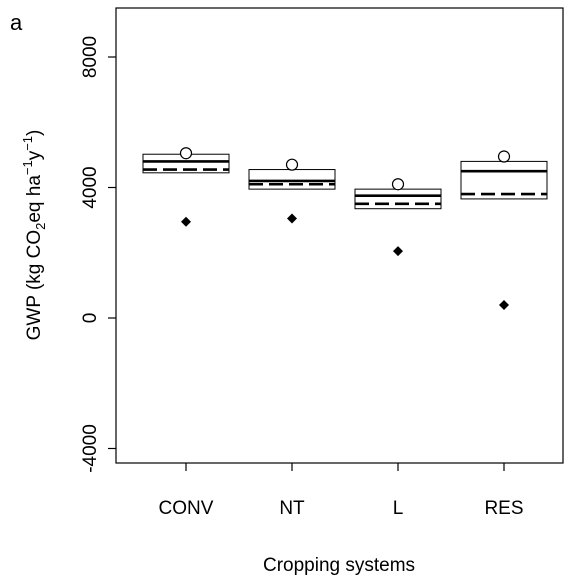 The width and height of the screenshot is (571, 585). I want to click on box-nt, so click(292, 191).